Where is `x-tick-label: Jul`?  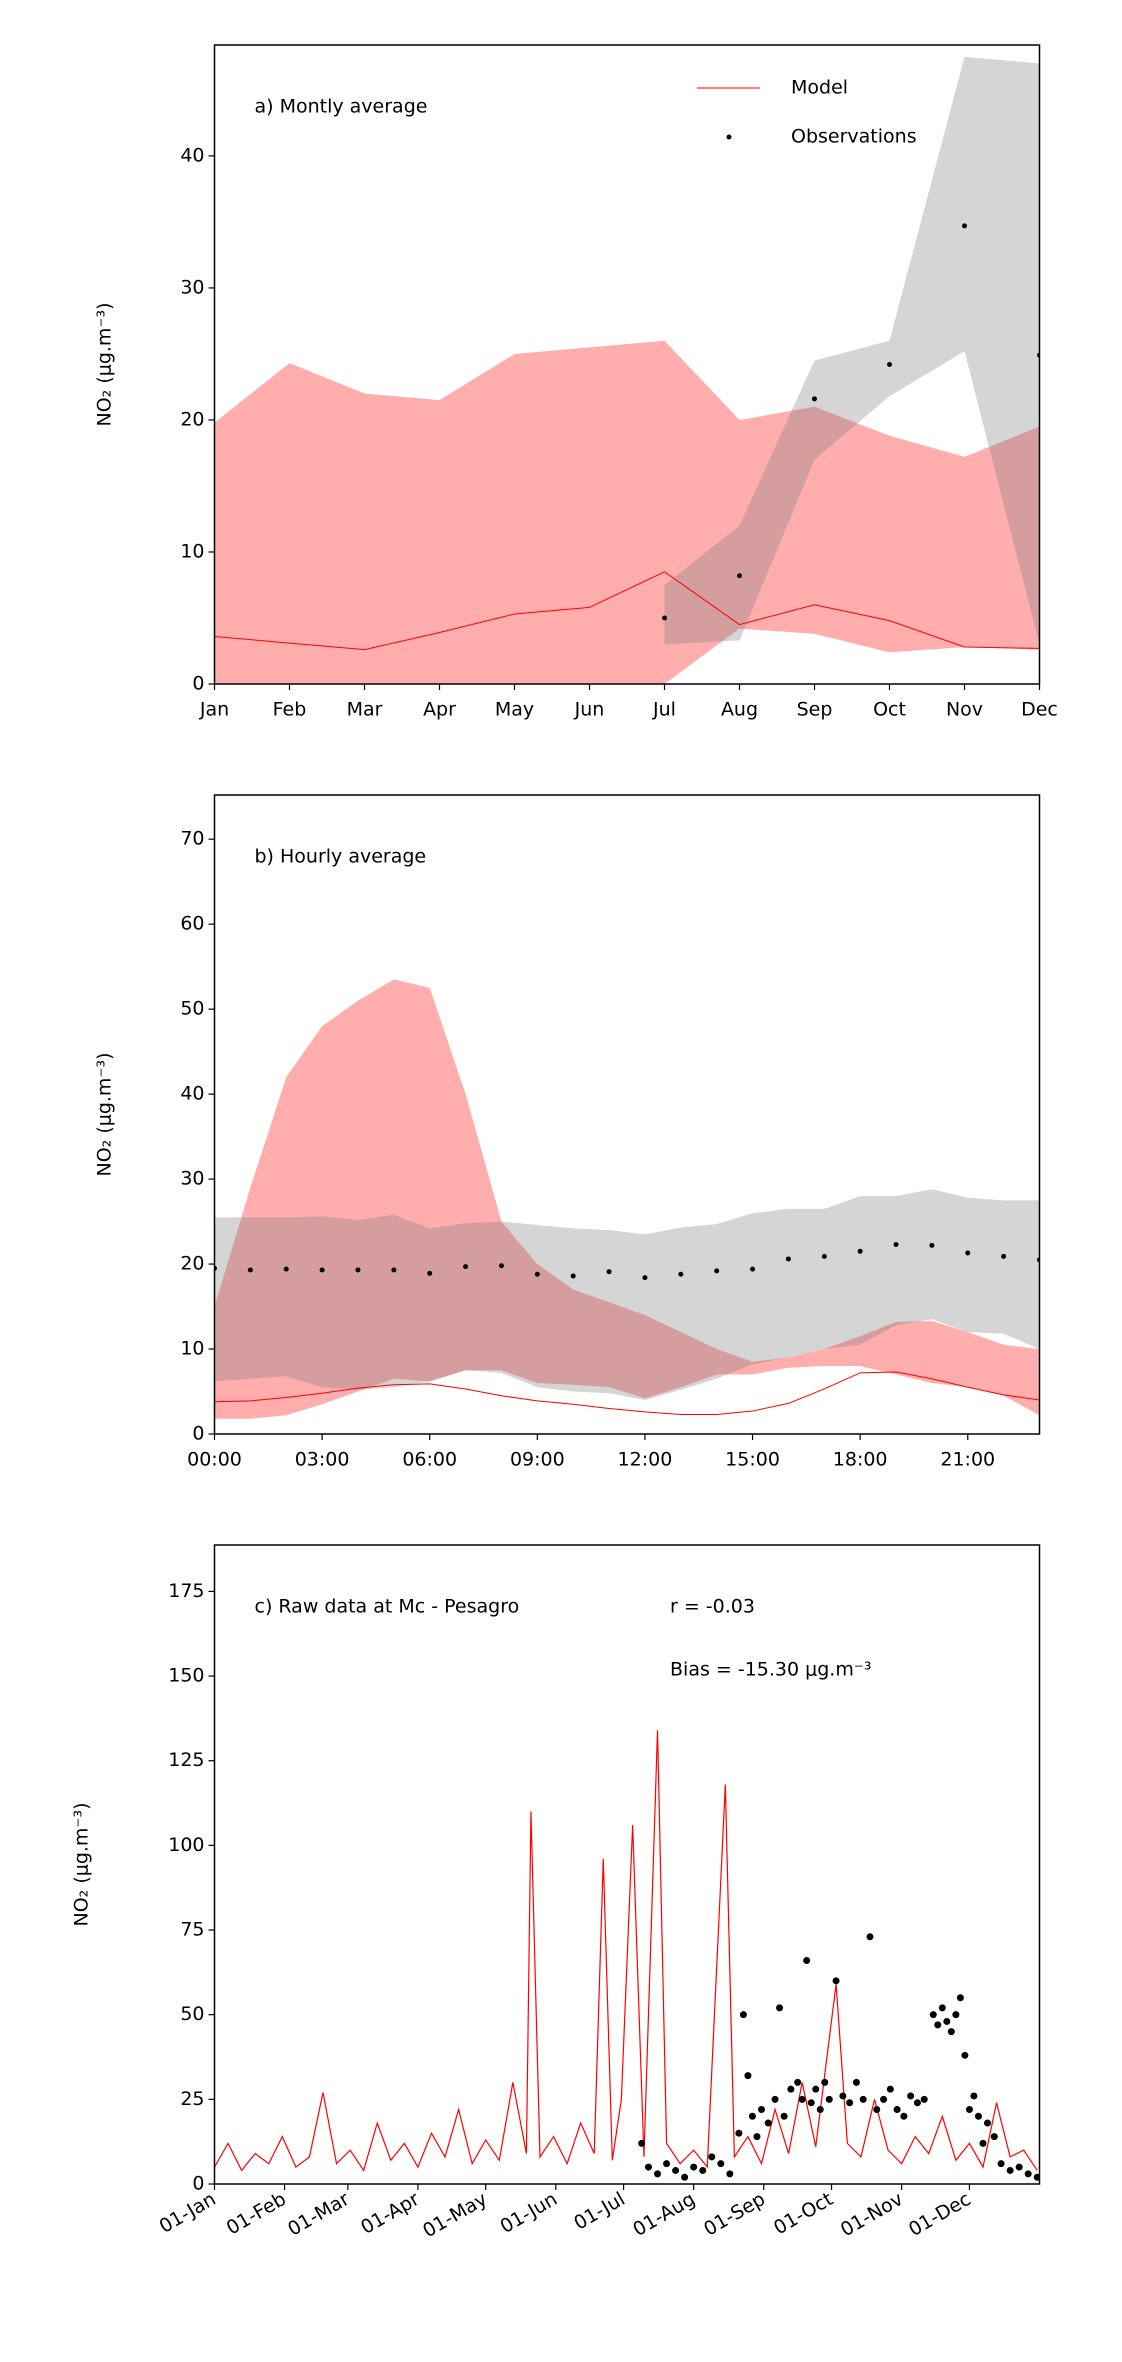
x-tick-label: Jul is located at coordinates (664, 710).